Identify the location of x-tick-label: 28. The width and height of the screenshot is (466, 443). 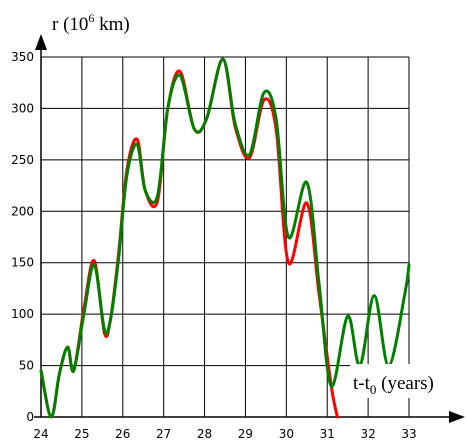
(204, 434).